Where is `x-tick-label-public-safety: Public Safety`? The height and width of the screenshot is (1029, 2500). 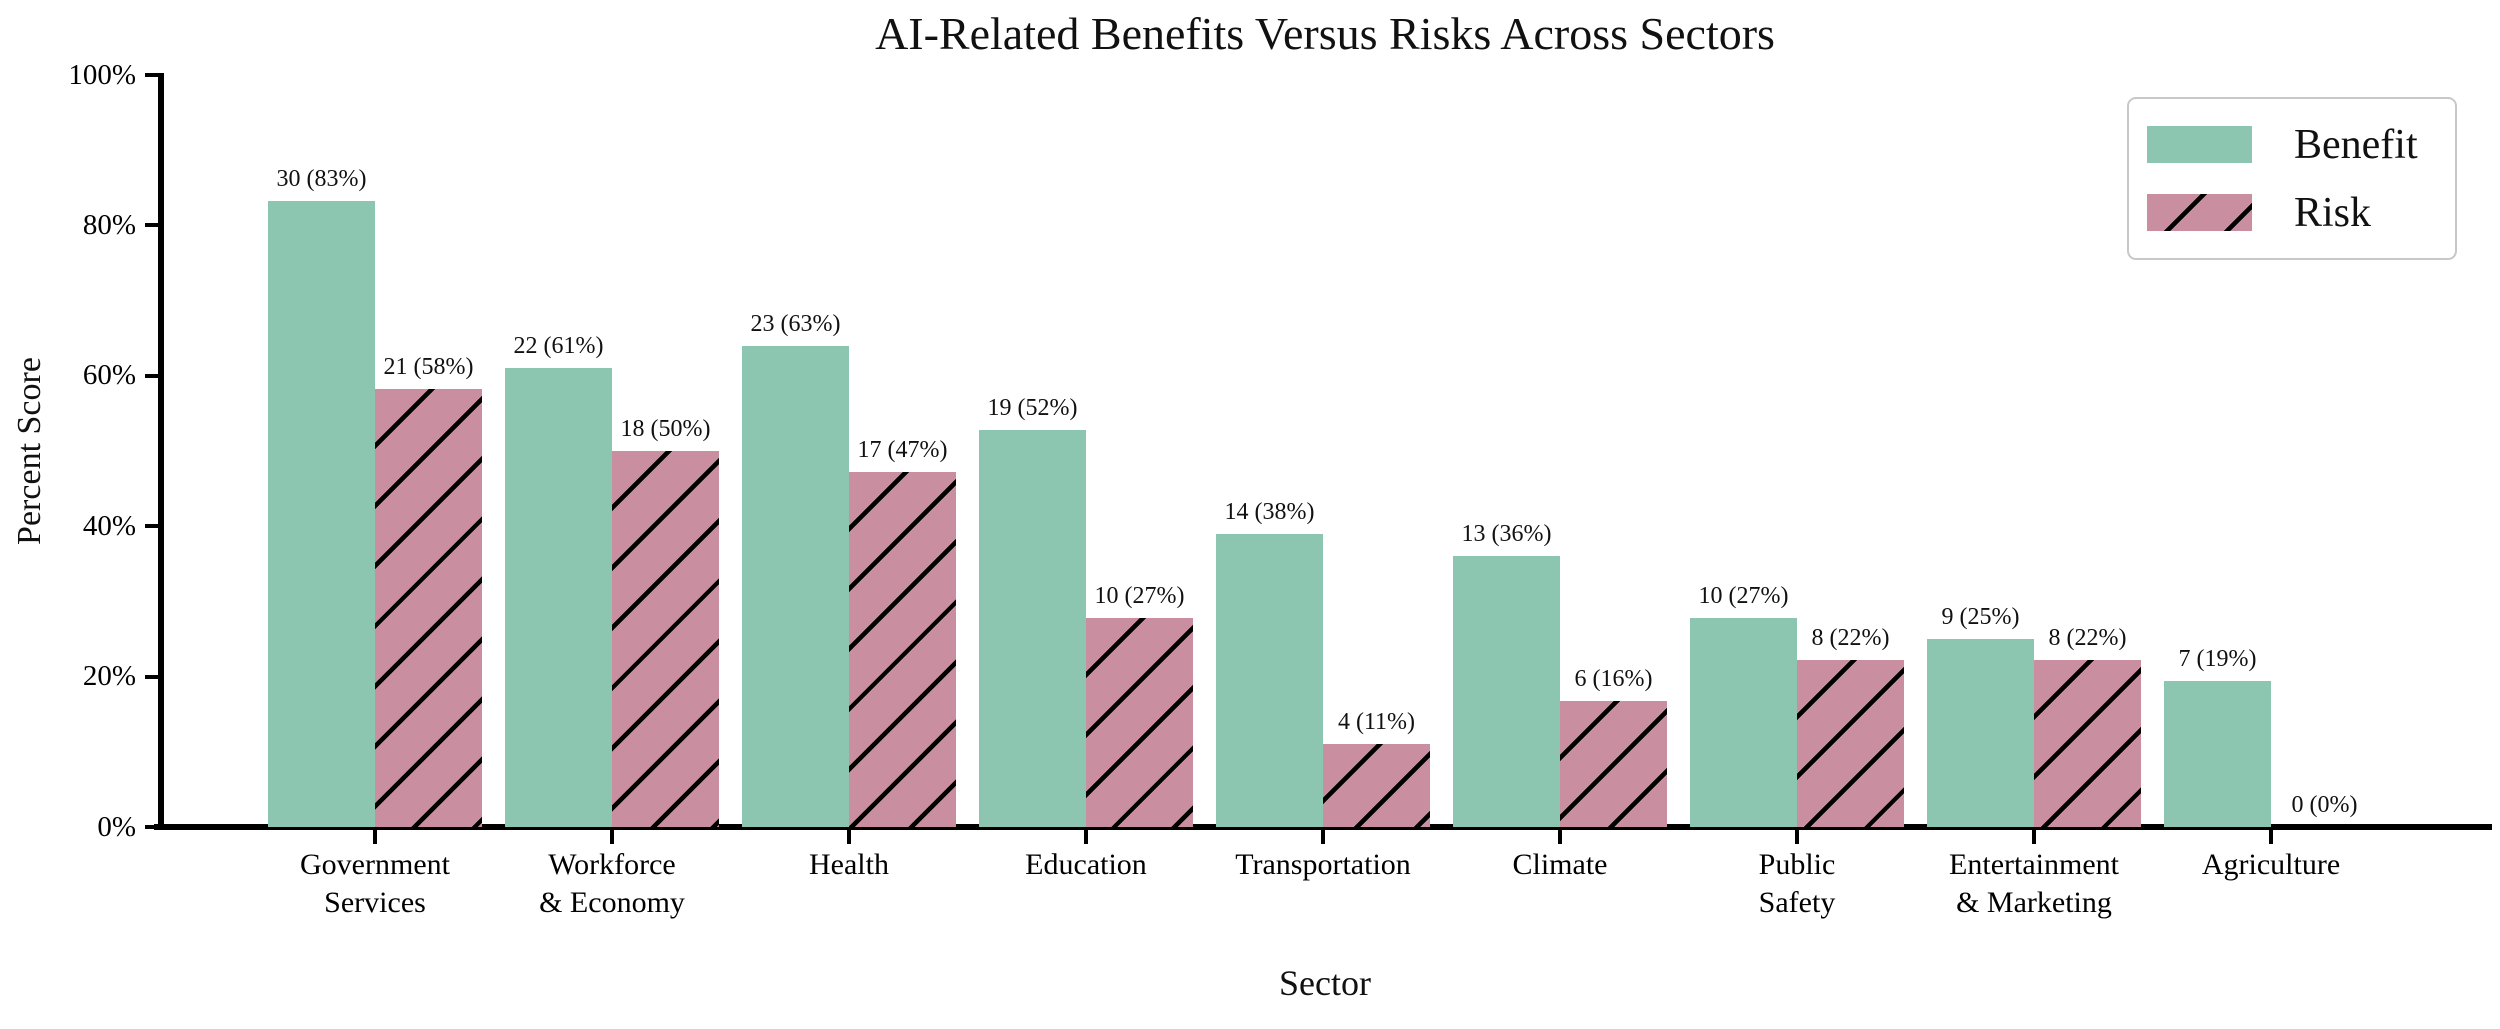 x-tick-label-public-safety: Public Safety is located at coordinates (1797, 884).